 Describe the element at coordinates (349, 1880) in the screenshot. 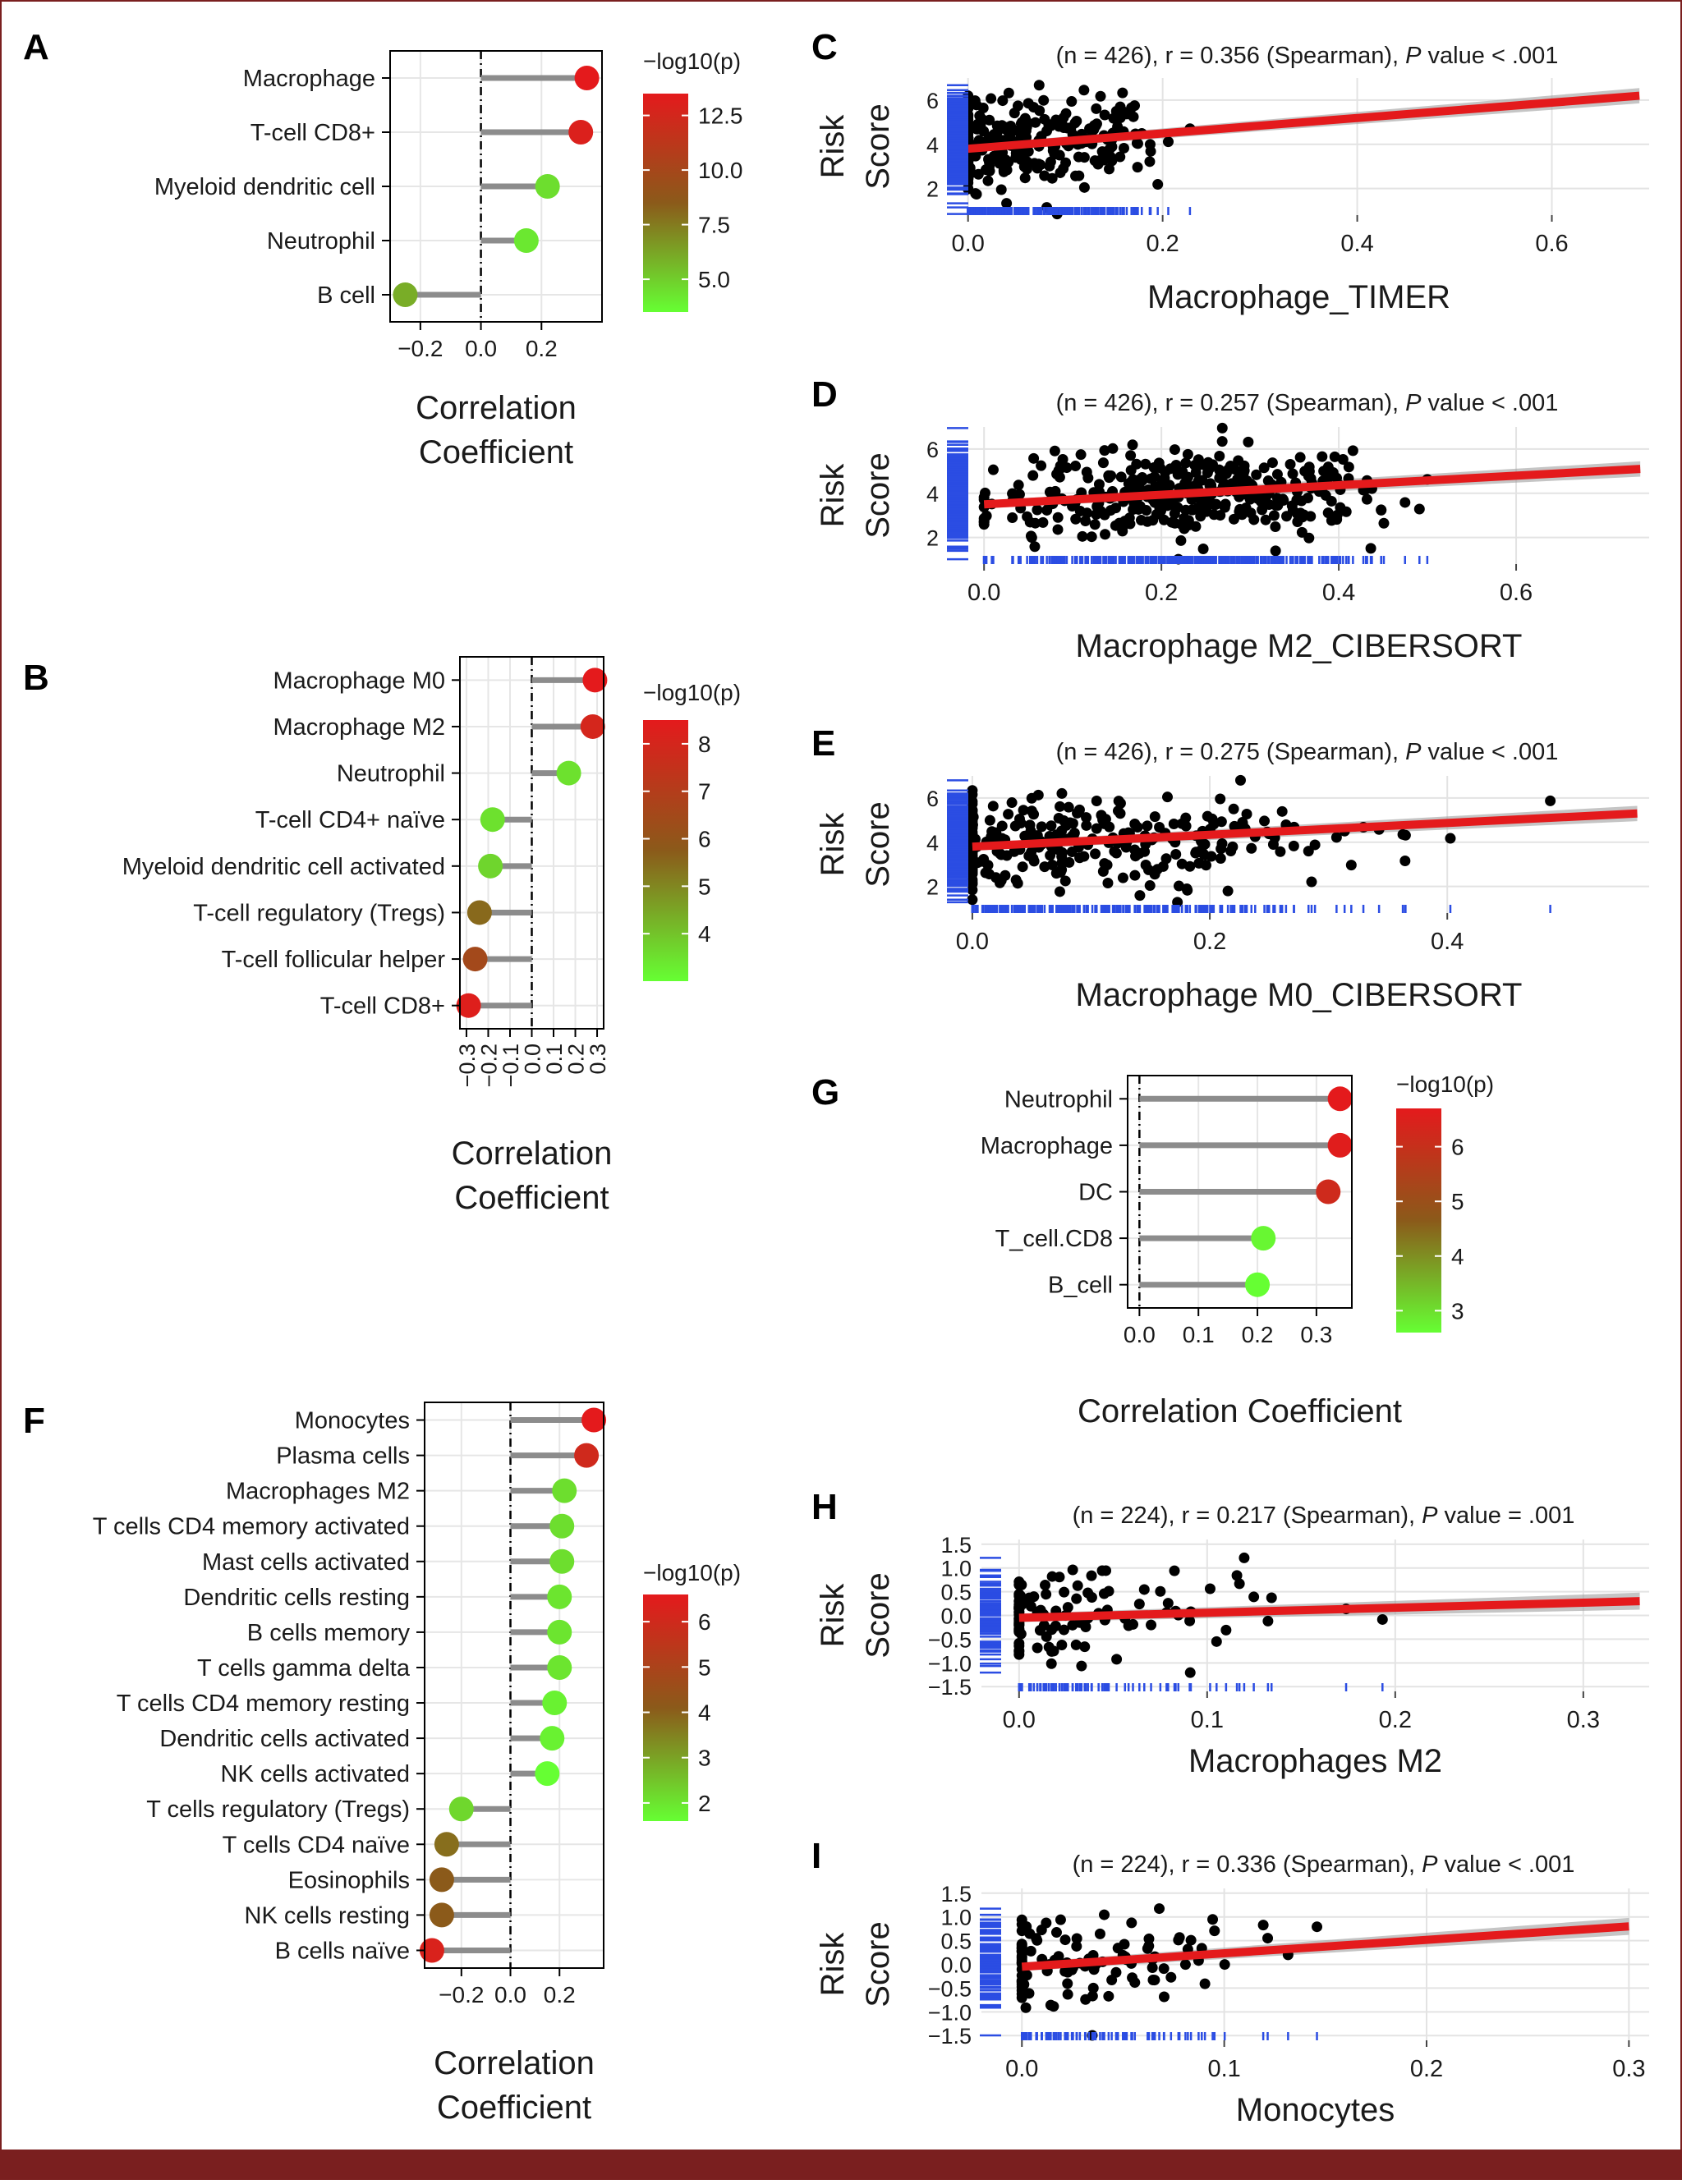

I see `category-label: Eosinophils` at that location.